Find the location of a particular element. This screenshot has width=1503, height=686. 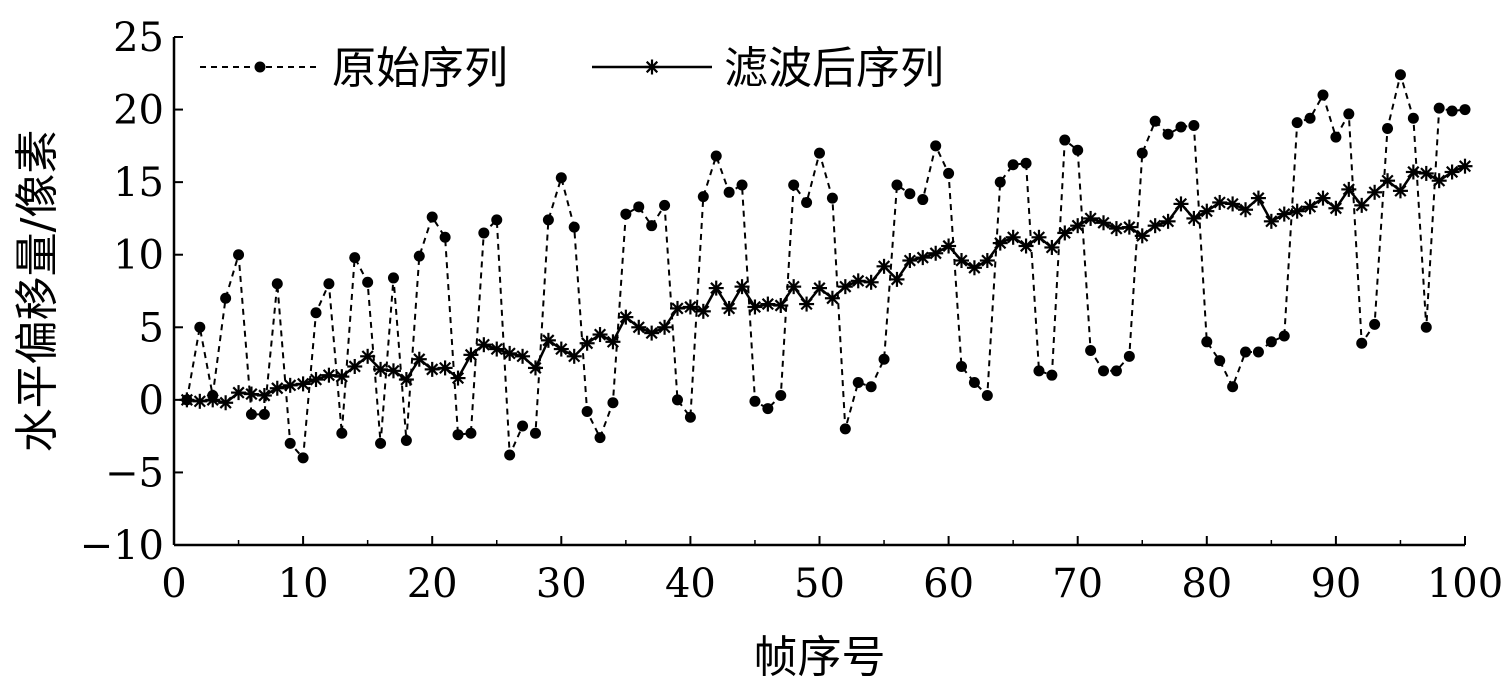

y-axis-title: 水平偏移量/像素 is located at coordinates (37, 291).